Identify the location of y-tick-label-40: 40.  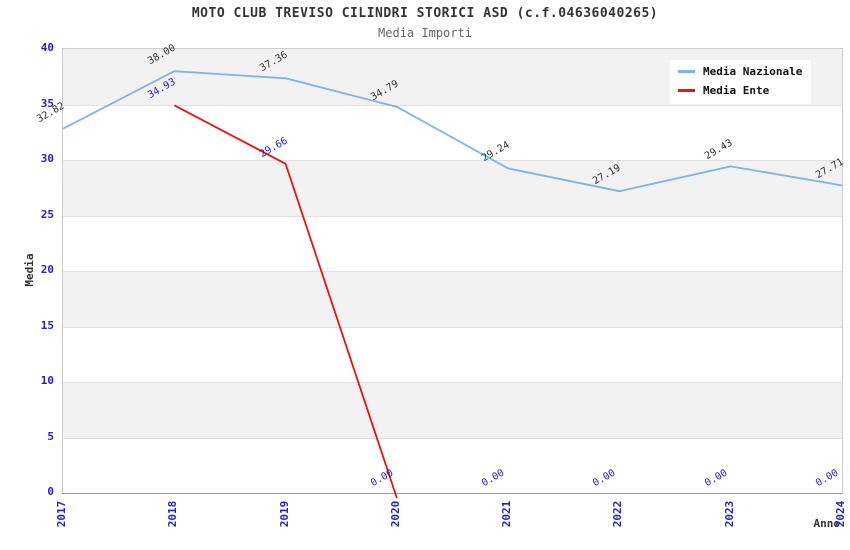
(47, 47).